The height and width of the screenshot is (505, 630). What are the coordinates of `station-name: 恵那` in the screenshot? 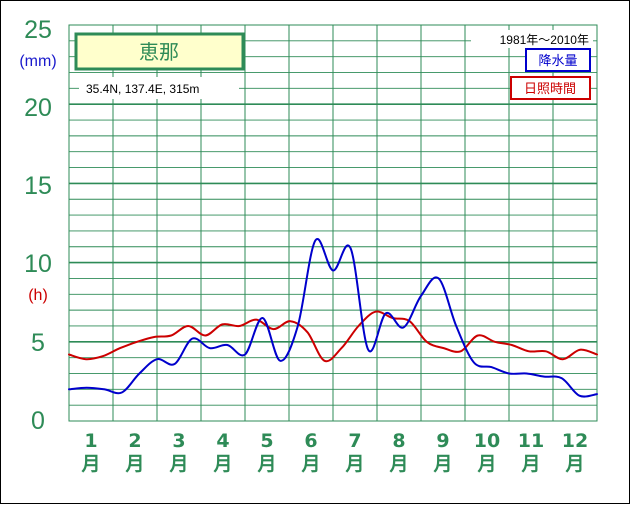 It's located at (159, 52).